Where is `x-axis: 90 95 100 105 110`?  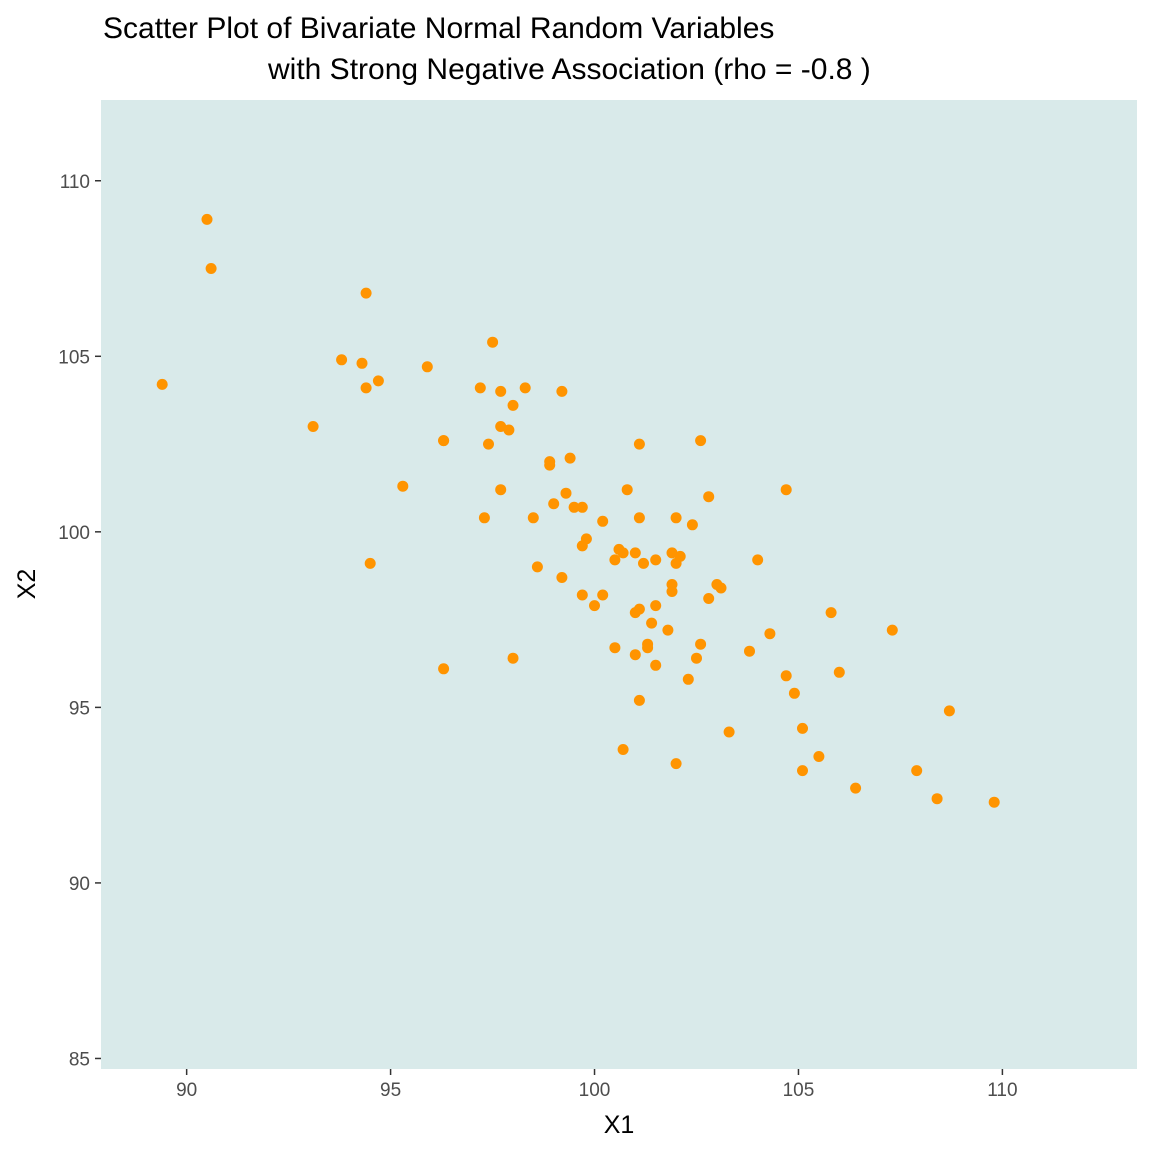
x-axis: 90 95 100 105 110 is located at coordinates (597, 1085).